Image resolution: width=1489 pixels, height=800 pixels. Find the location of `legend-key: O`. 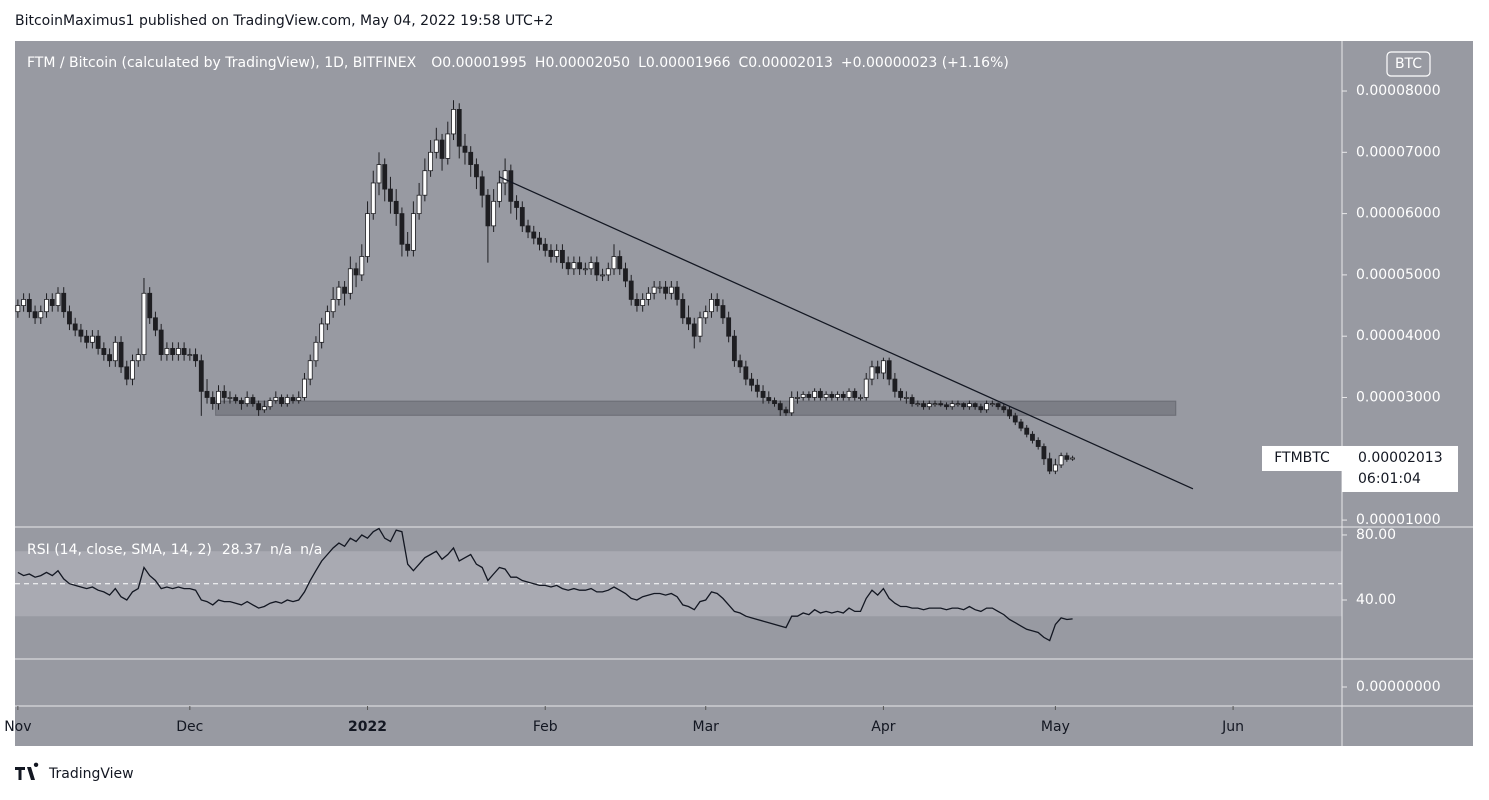

legend-key: O is located at coordinates (436, 63).